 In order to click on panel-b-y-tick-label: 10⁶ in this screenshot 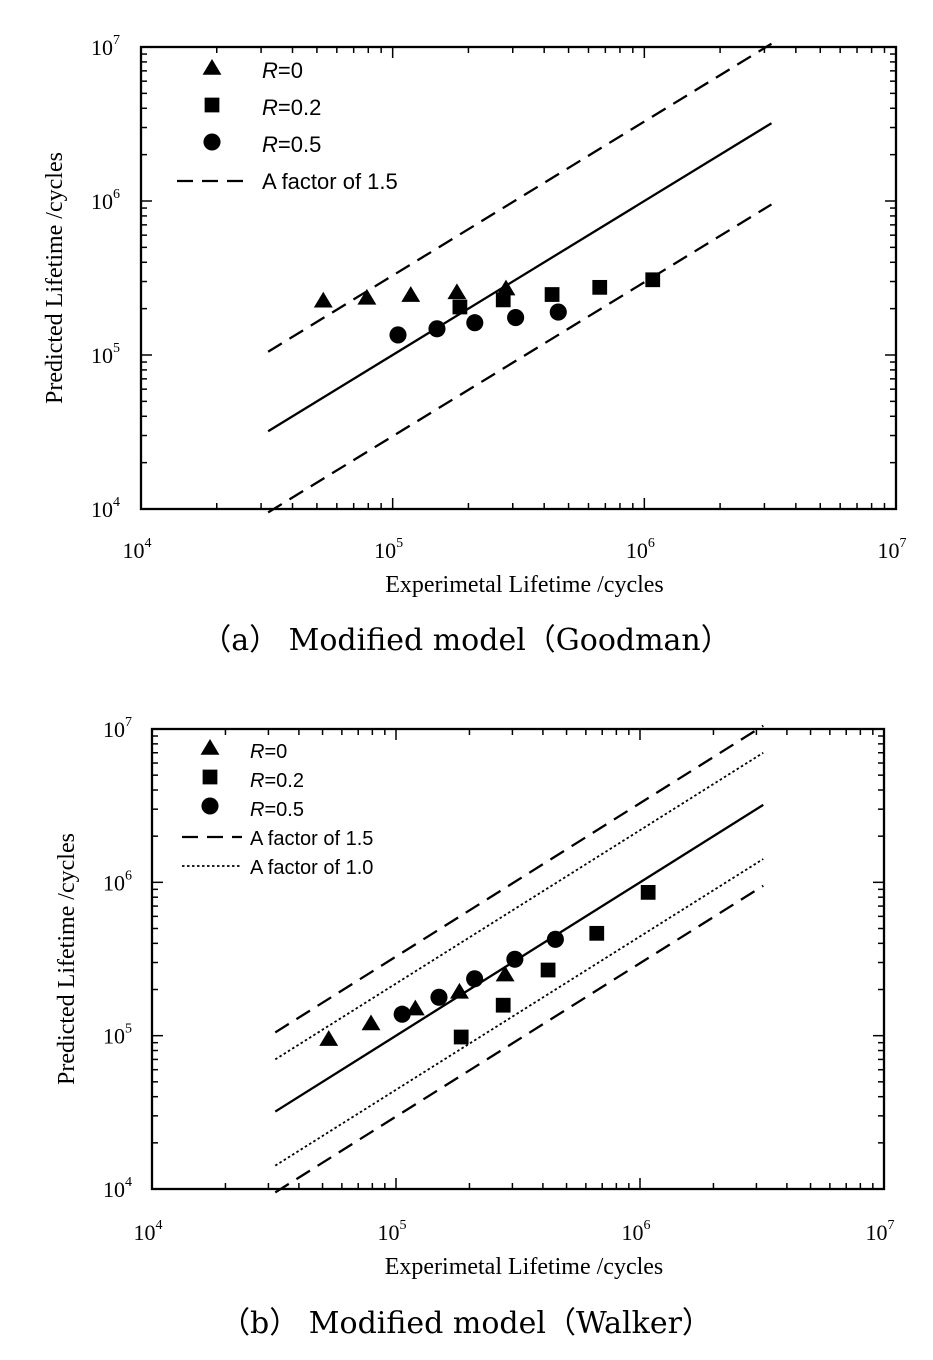, I will do `click(117, 881)`.